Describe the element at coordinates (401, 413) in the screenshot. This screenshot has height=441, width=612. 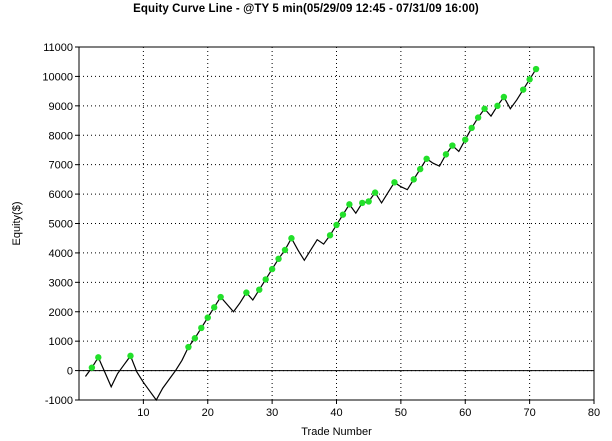
I see `x-tick-label: 50` at that location.